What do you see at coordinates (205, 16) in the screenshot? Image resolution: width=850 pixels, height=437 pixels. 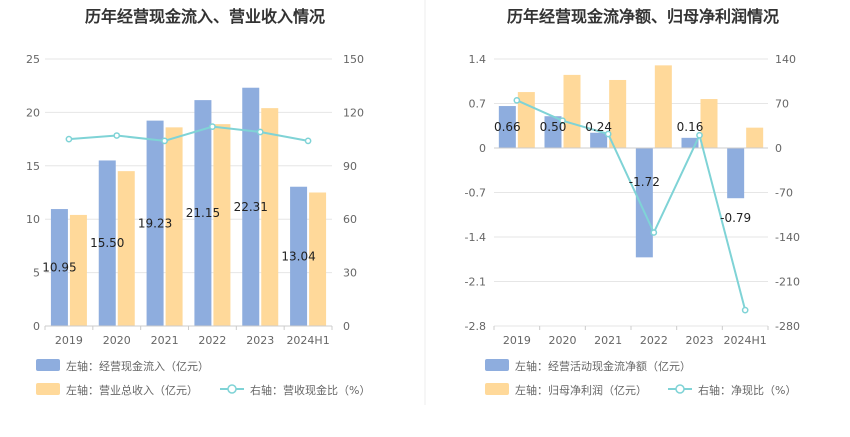 I see `chart1-title: 历年经营现金流入、营业收入情况` at bounding box center [205, 16].